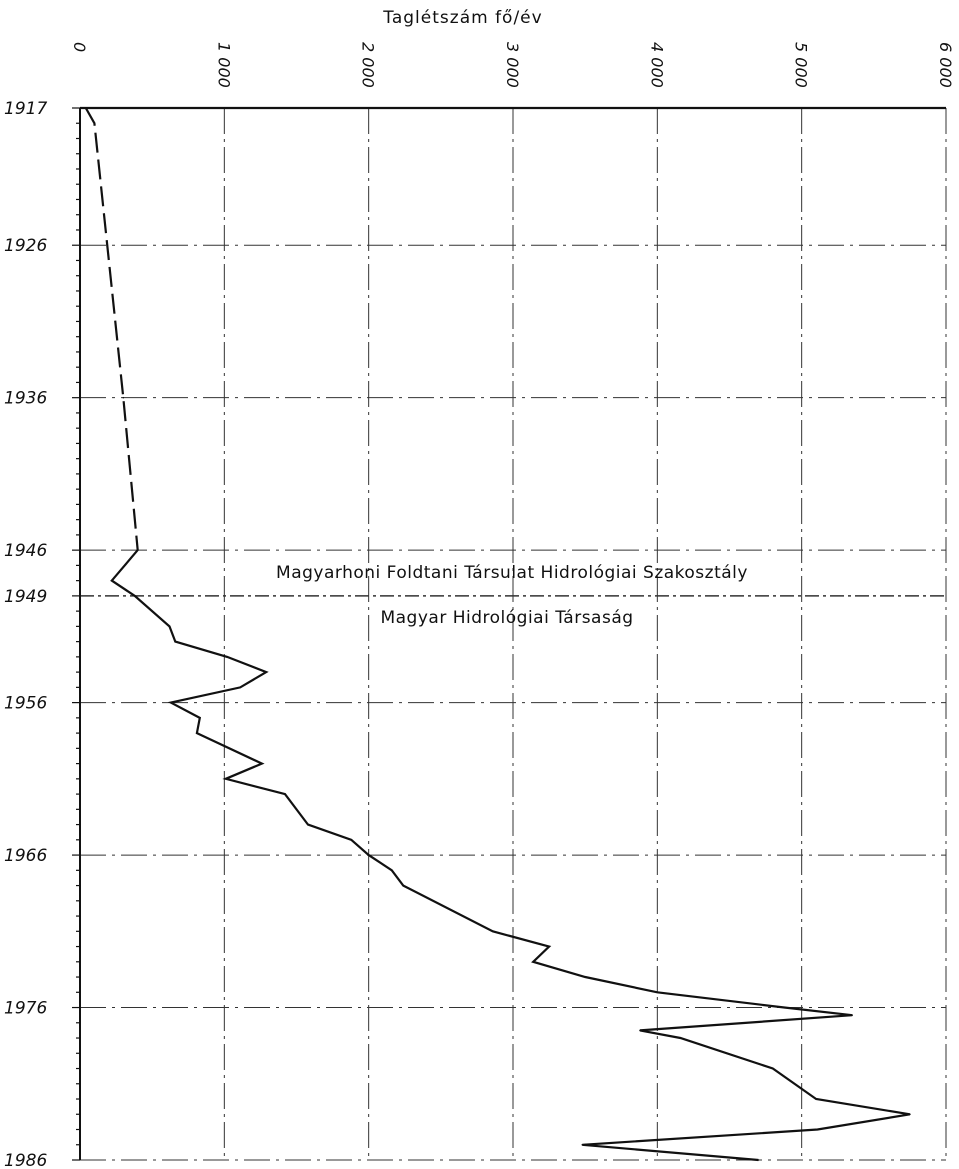  I want to click on annotation-new-society: Magyar Hidrológiai Társaság, so click(506, 618).